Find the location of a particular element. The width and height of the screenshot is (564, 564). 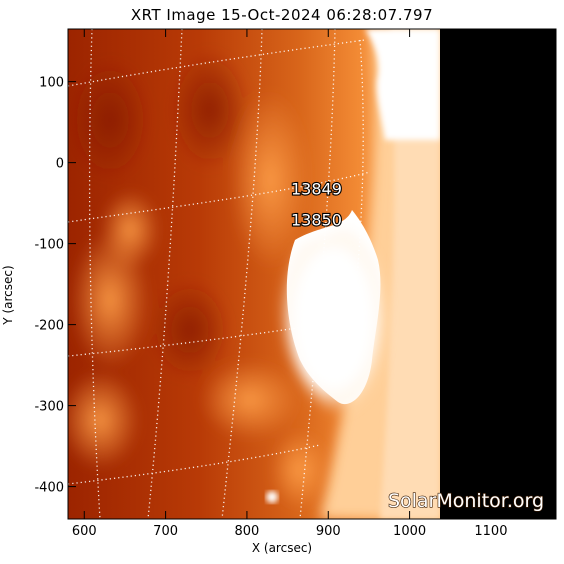

limb-bright-top is located at coordinates (402, 84).